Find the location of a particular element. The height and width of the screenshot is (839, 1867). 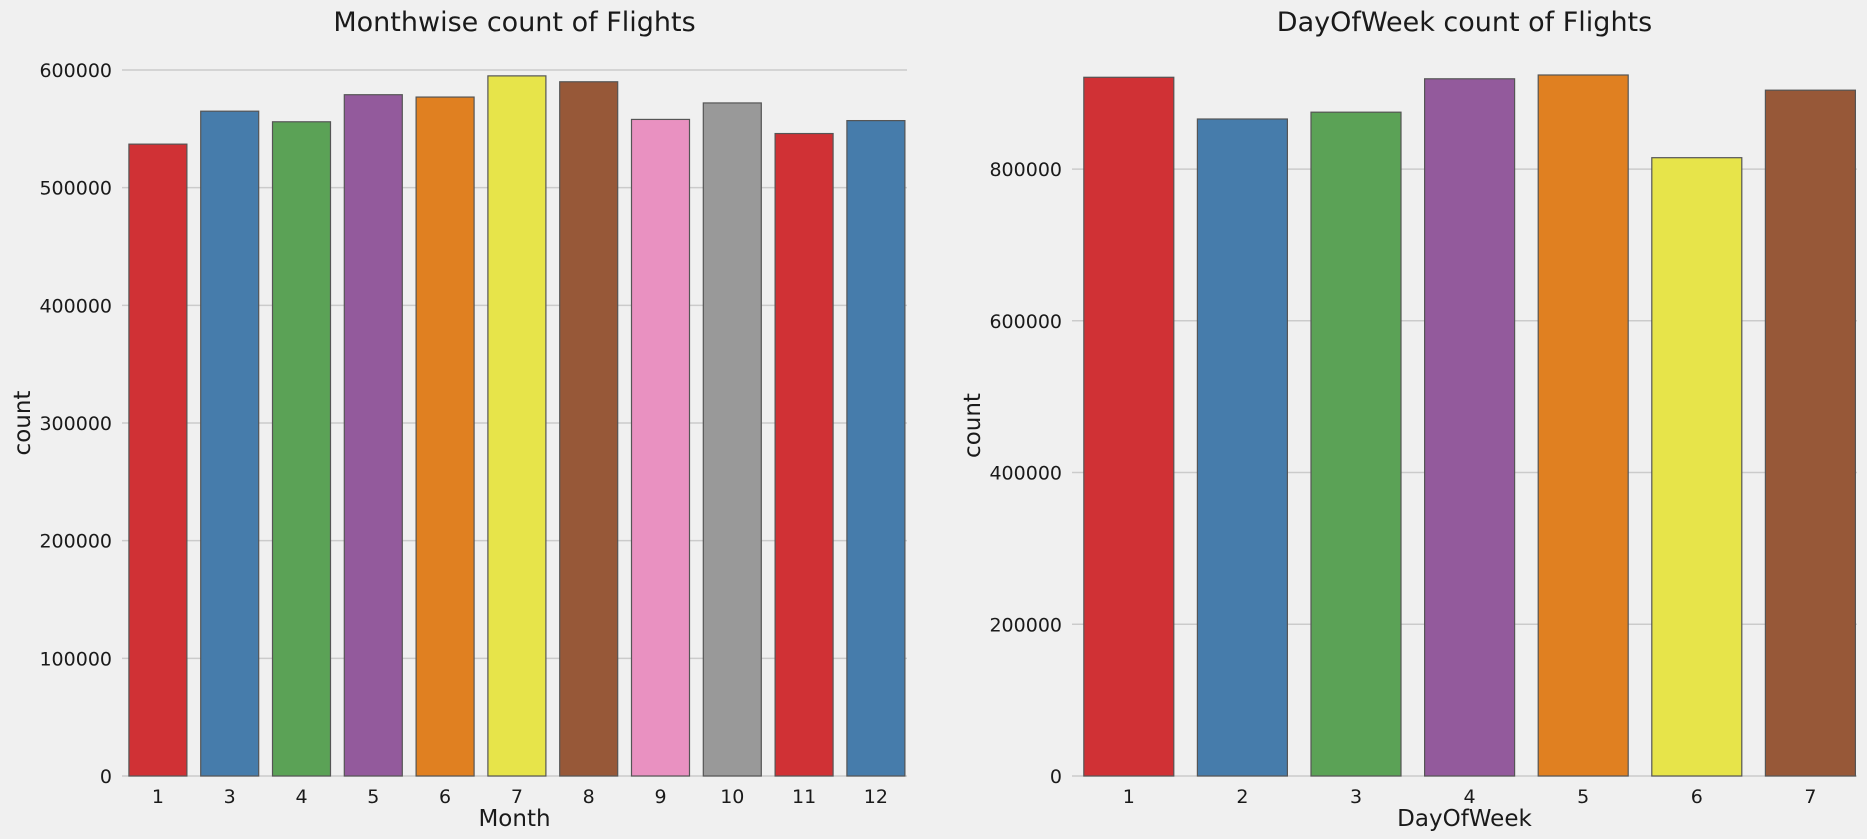

x-tick-label: 9 is located at coordinates (660, 797).